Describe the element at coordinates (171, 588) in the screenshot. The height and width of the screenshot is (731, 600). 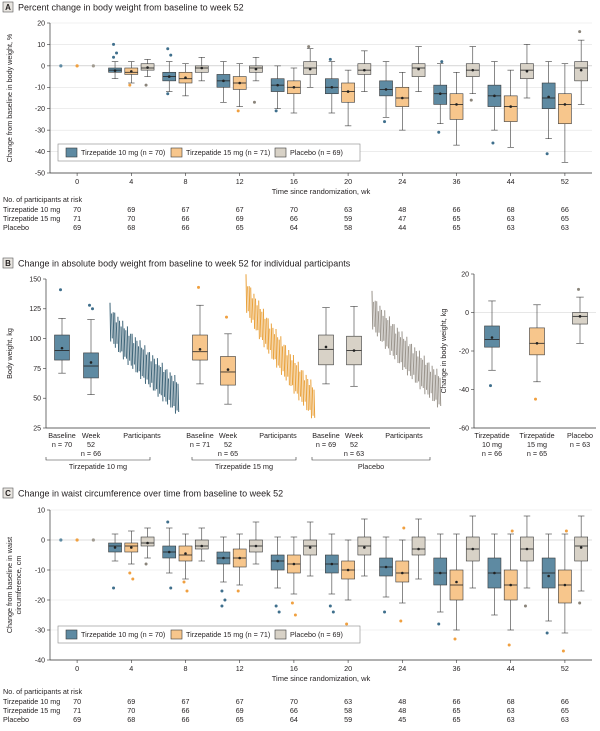
I see `box-tirz10-wk8-outlier` at that location.